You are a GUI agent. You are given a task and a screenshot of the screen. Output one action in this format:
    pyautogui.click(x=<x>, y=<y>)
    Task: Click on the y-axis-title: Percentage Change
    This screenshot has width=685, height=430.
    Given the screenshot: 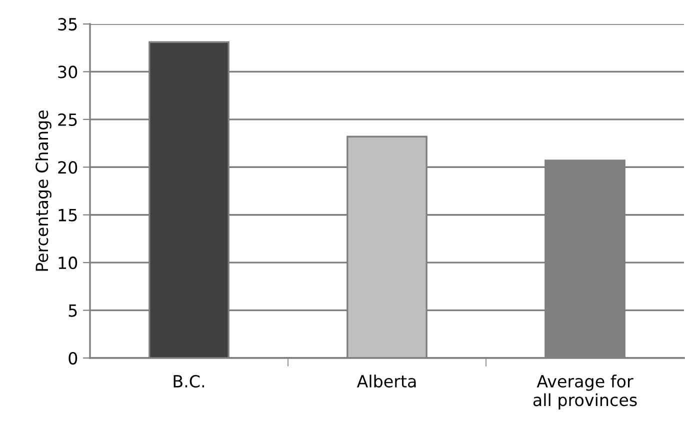 What is the action you would take?
    pyautogui.click(x=43, y=190)
    